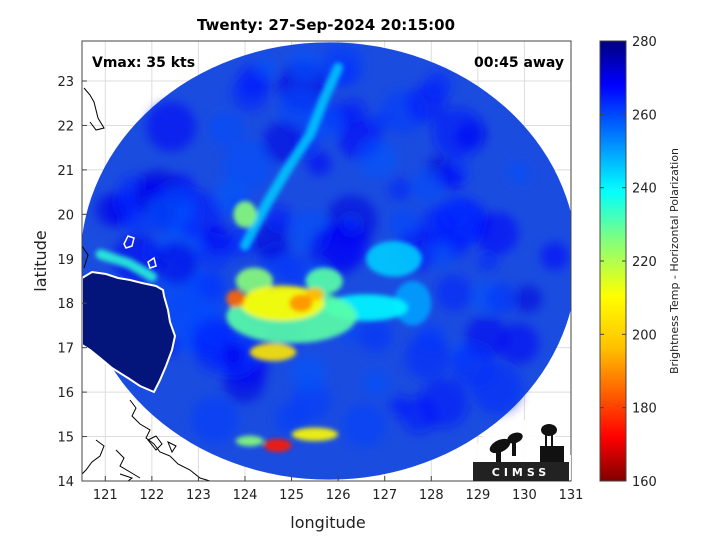  What do you see at coordinates (291, 495) in the screenshot?
I see `x-tick-label: 125` at bounding box center [291, 495].